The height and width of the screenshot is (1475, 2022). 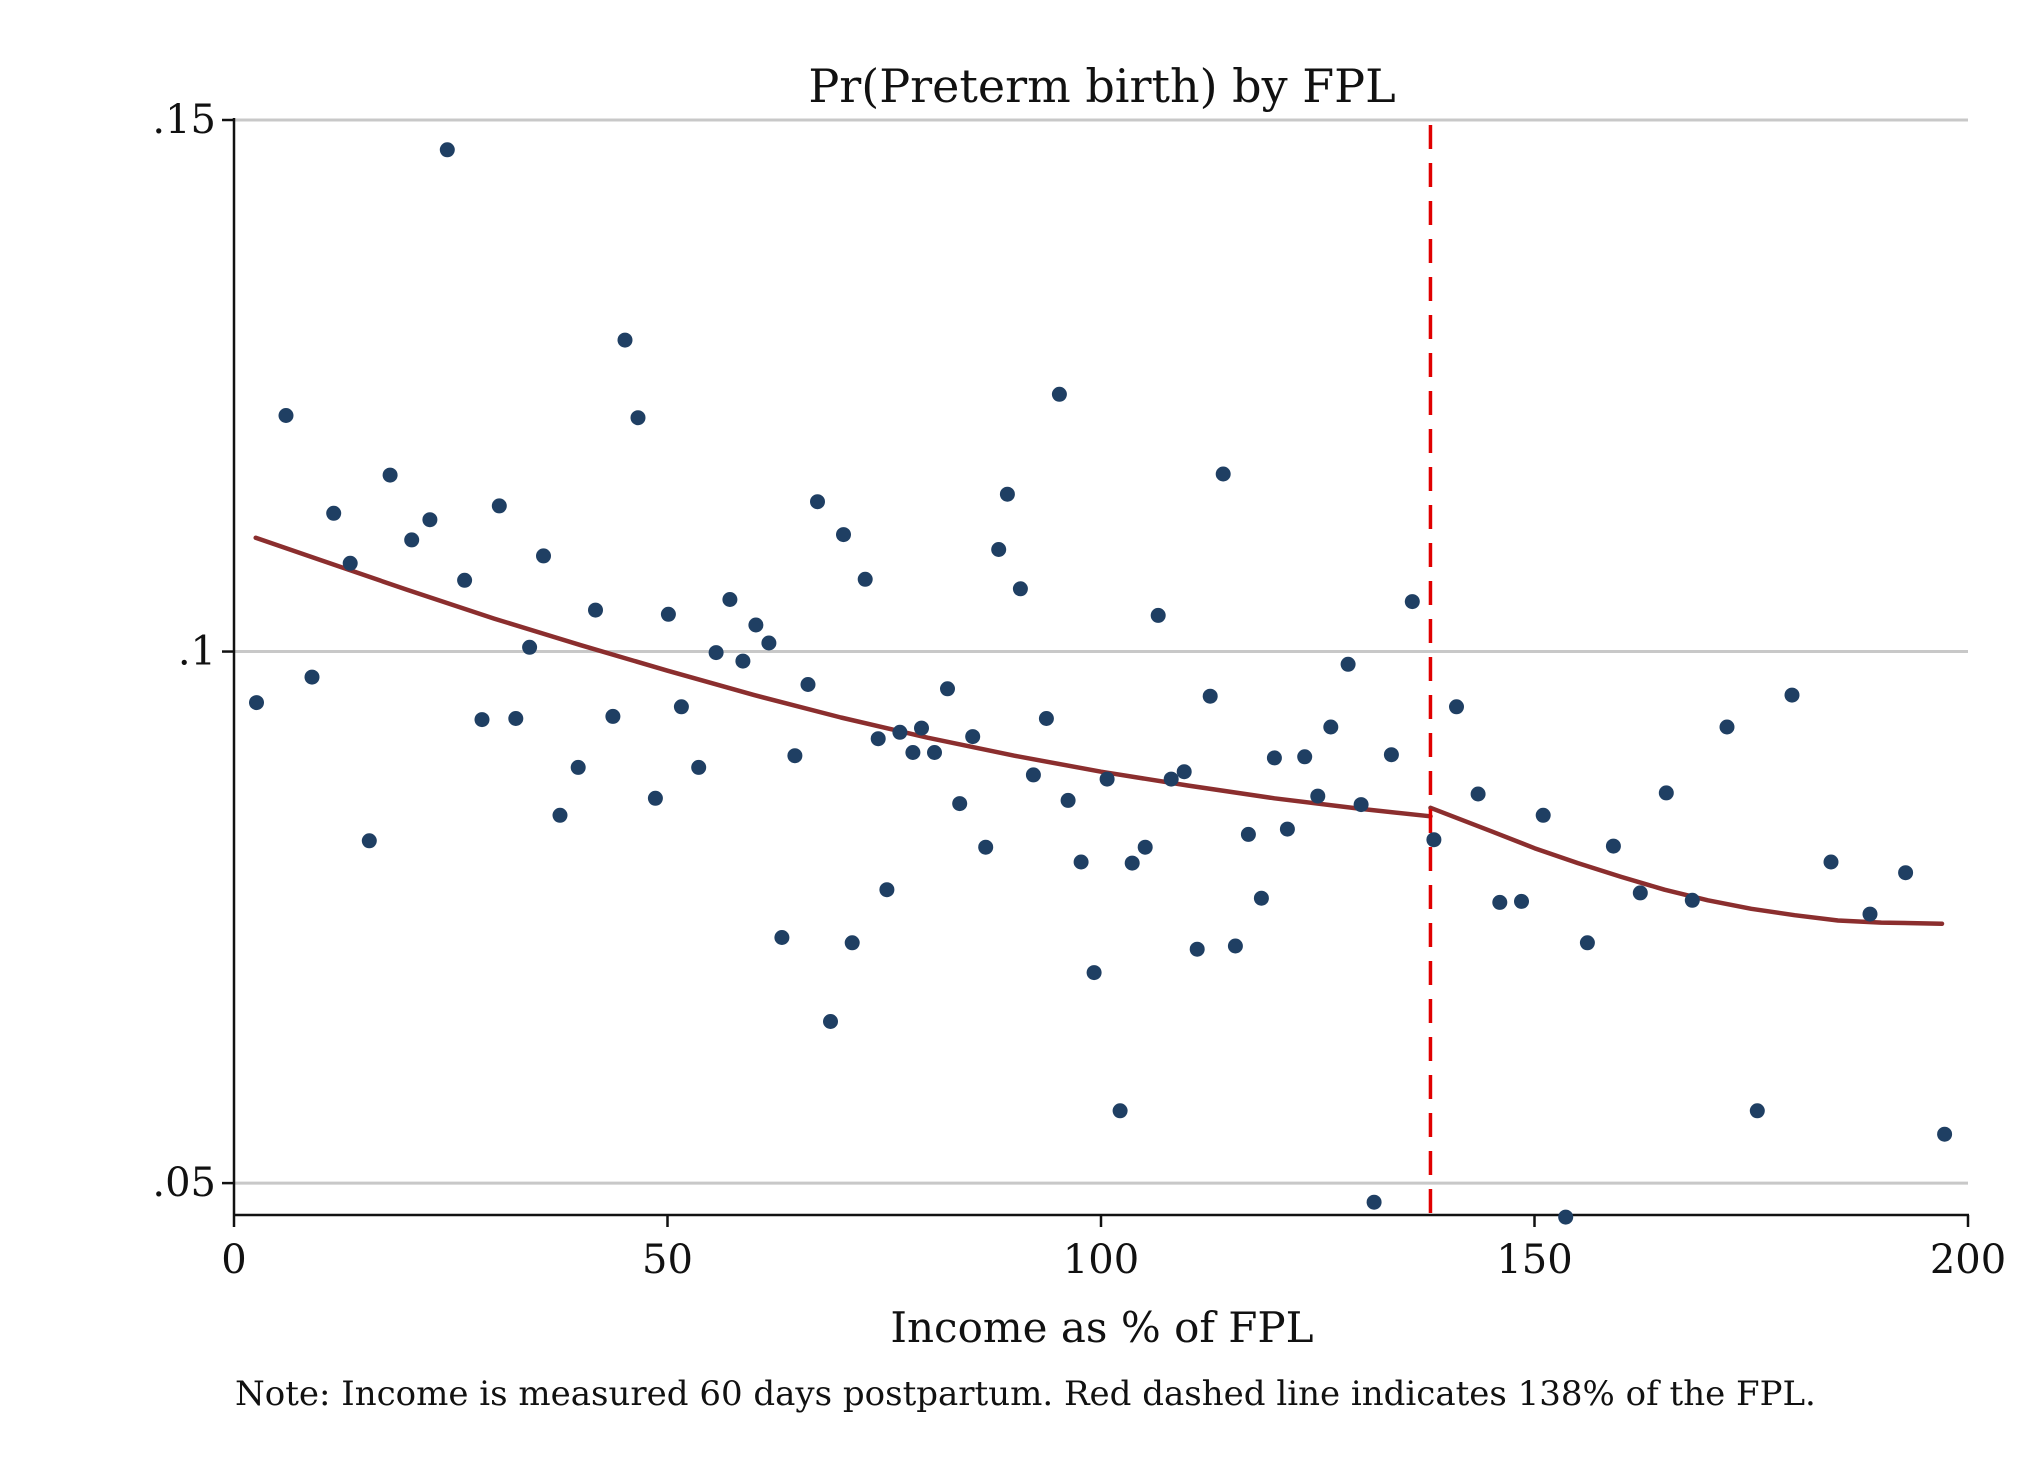 I want to click on x-tick-label: 100, so click(x=1101, y=1260).